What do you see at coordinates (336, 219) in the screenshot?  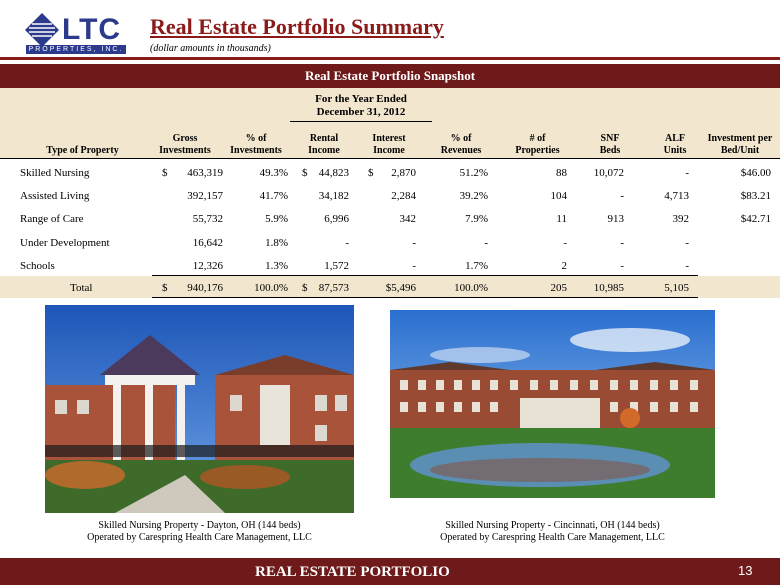 I see `rental-income: 6,996` at bounding box center [336, 219].